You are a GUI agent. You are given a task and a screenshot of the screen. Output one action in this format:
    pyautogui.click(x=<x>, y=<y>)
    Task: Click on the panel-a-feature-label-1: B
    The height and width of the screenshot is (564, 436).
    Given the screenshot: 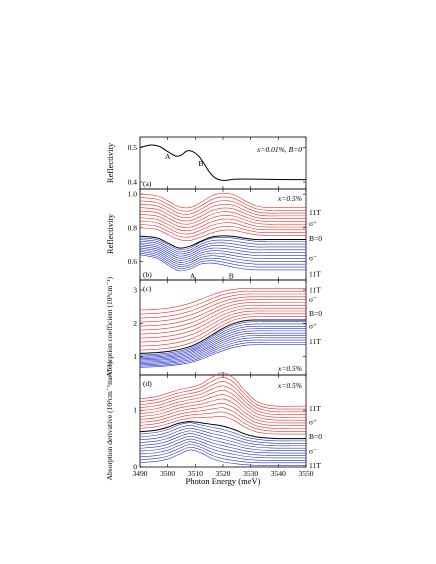 What is the action you would take?
    pyautogui.click(x=200, y=163)
    